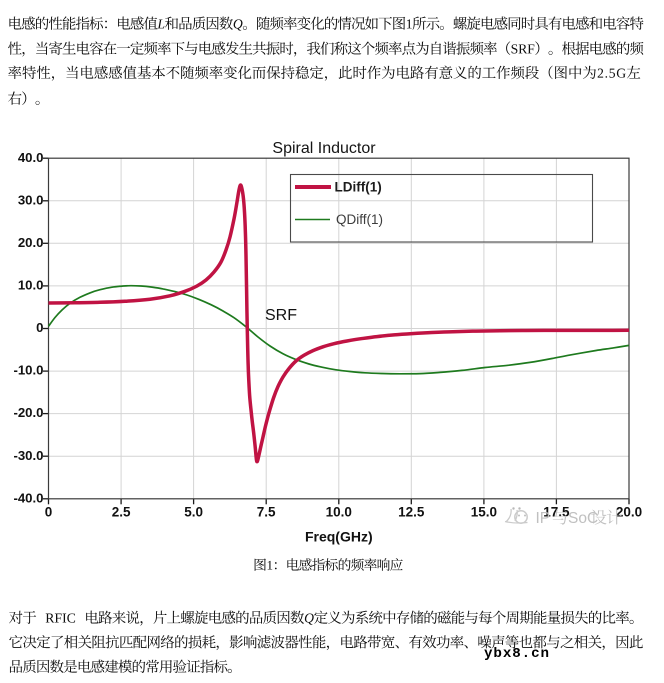  What do you see at coordinates (543, 518) in the screenshot?
I see `svg-text: IP` at bounding box center [543, 518].